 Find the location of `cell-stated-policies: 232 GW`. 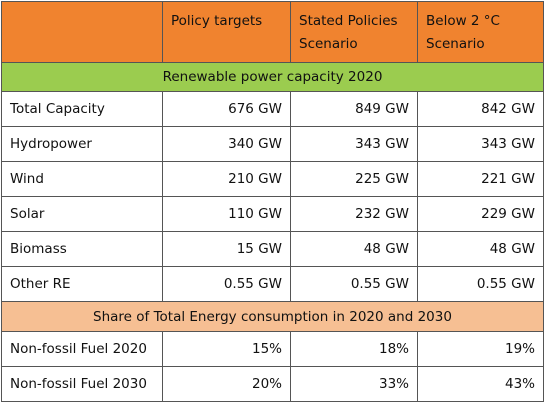

cell-stated-policies: 232 GW is located at coordinates (354, 214).